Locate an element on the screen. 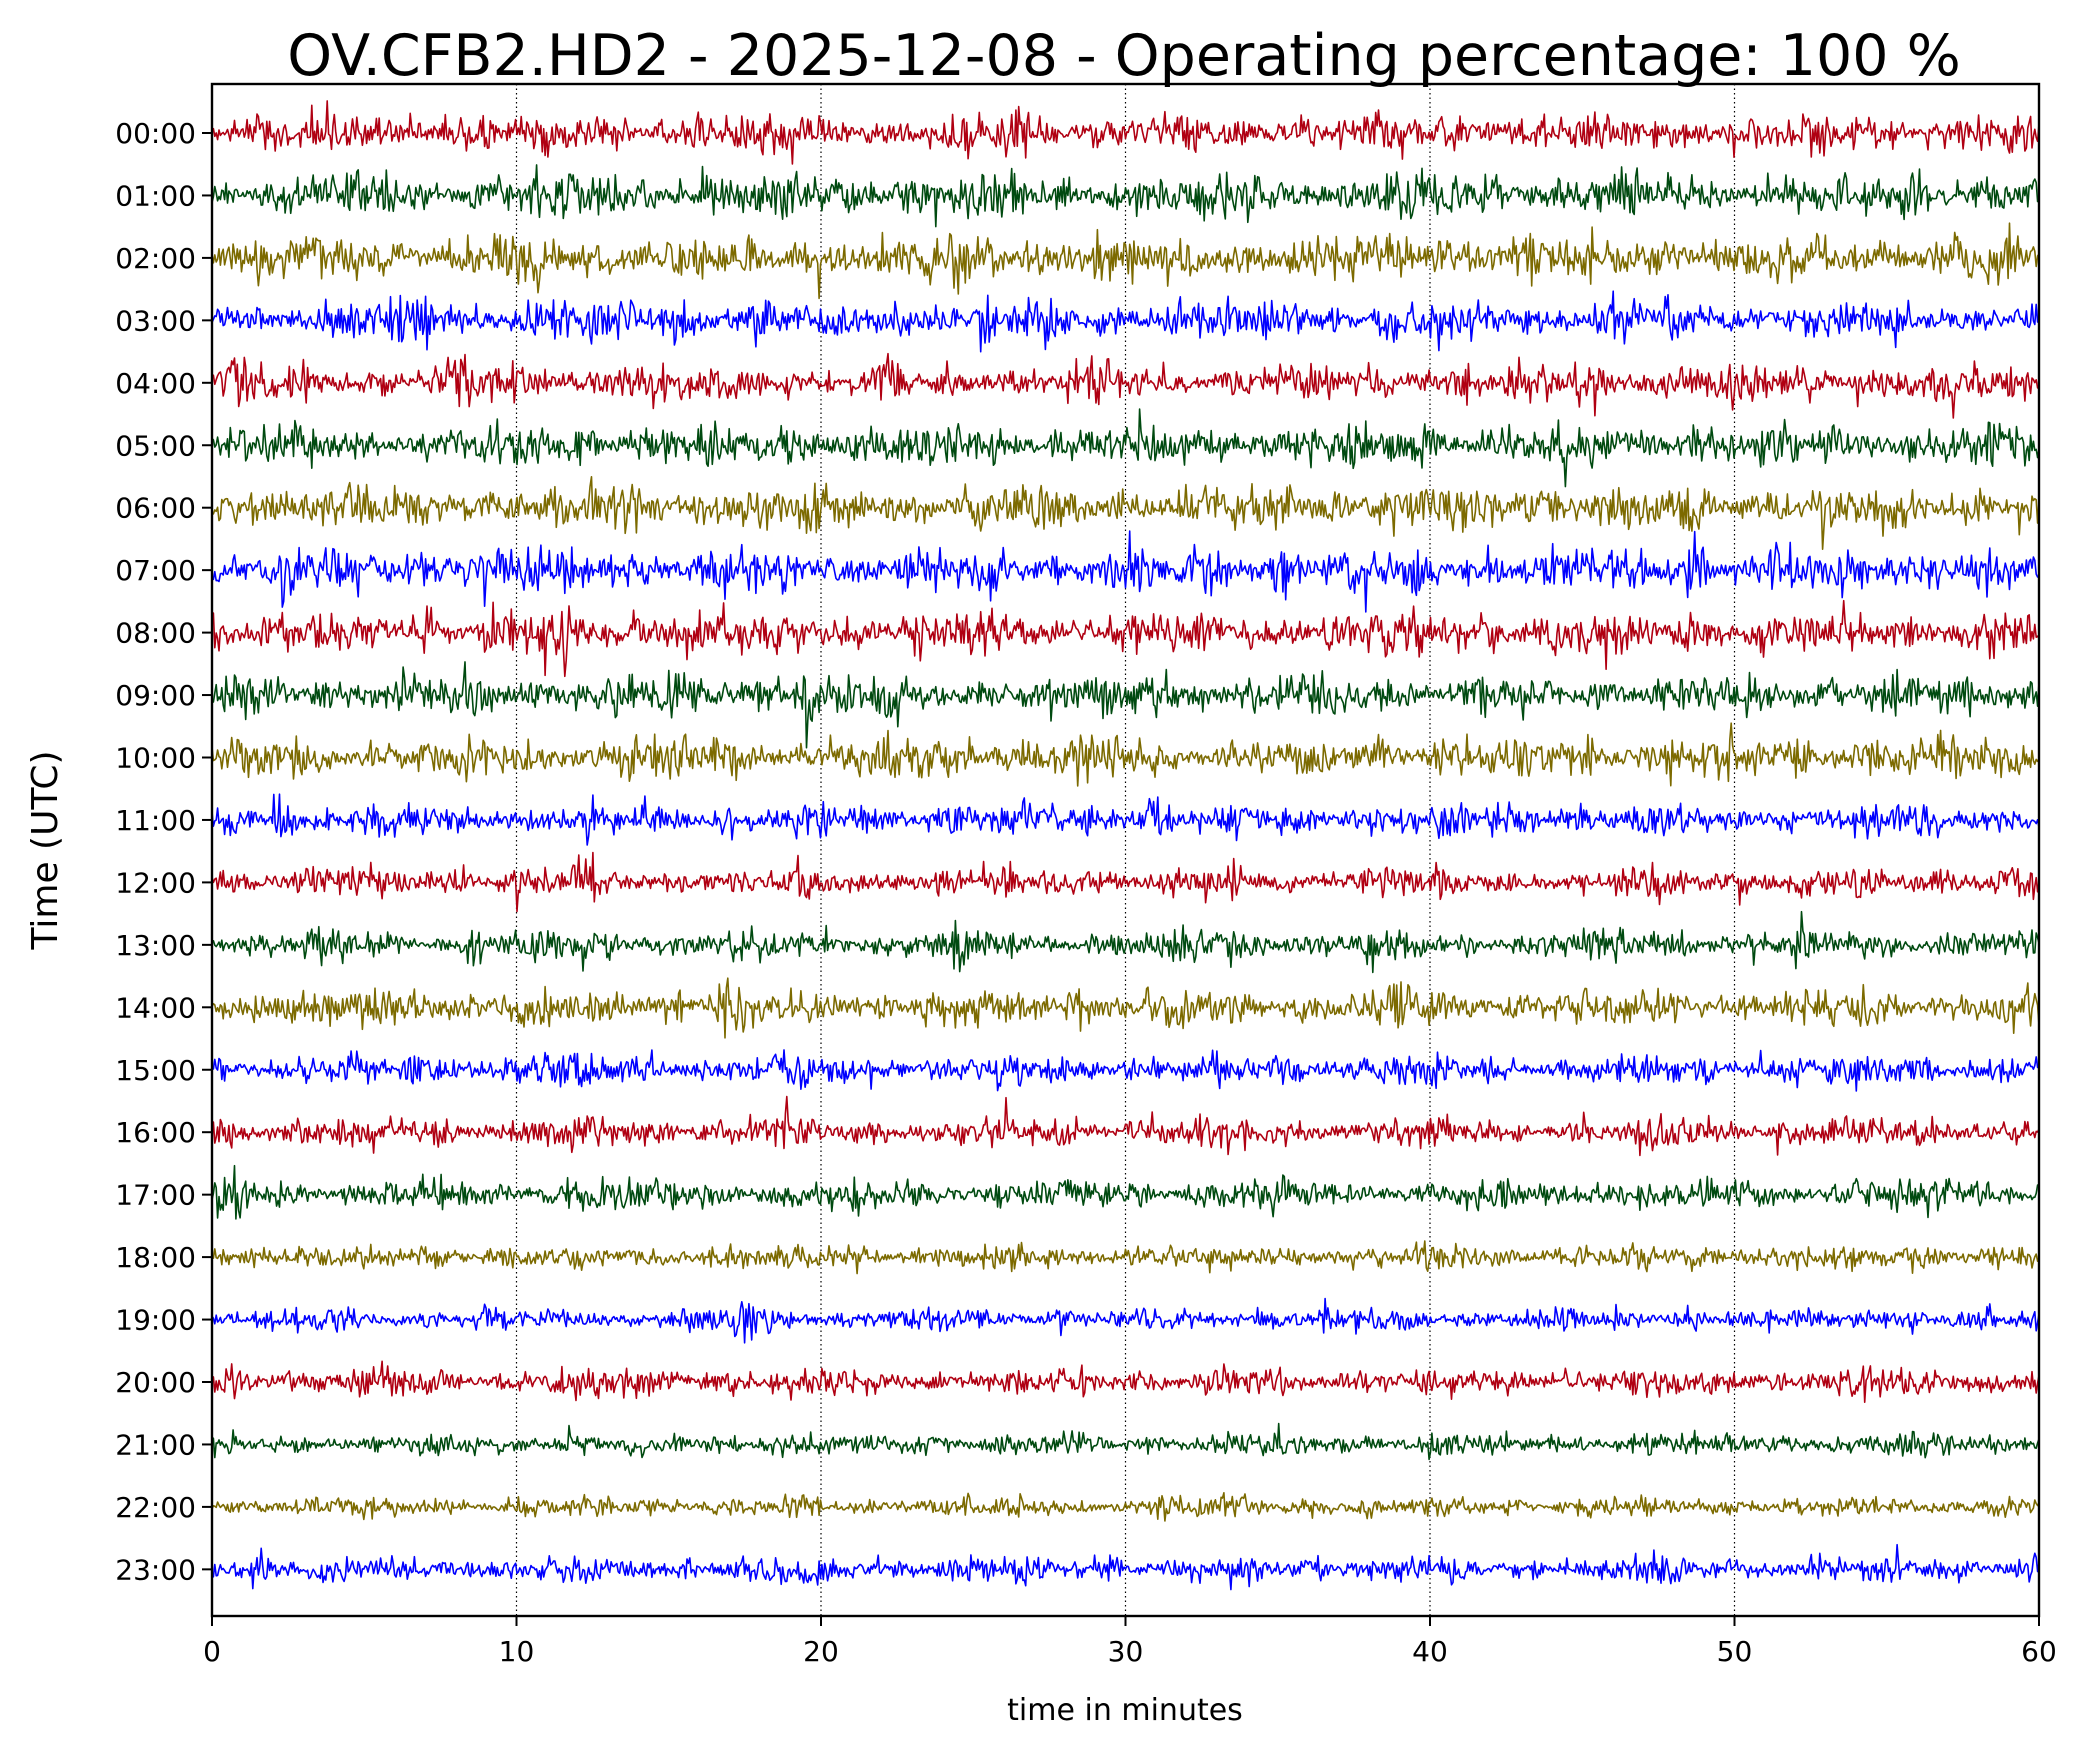 This screenshot has height=1755, width=2087. y-tick-label-2200: 22:00 is located at coordinates (155, 1507).